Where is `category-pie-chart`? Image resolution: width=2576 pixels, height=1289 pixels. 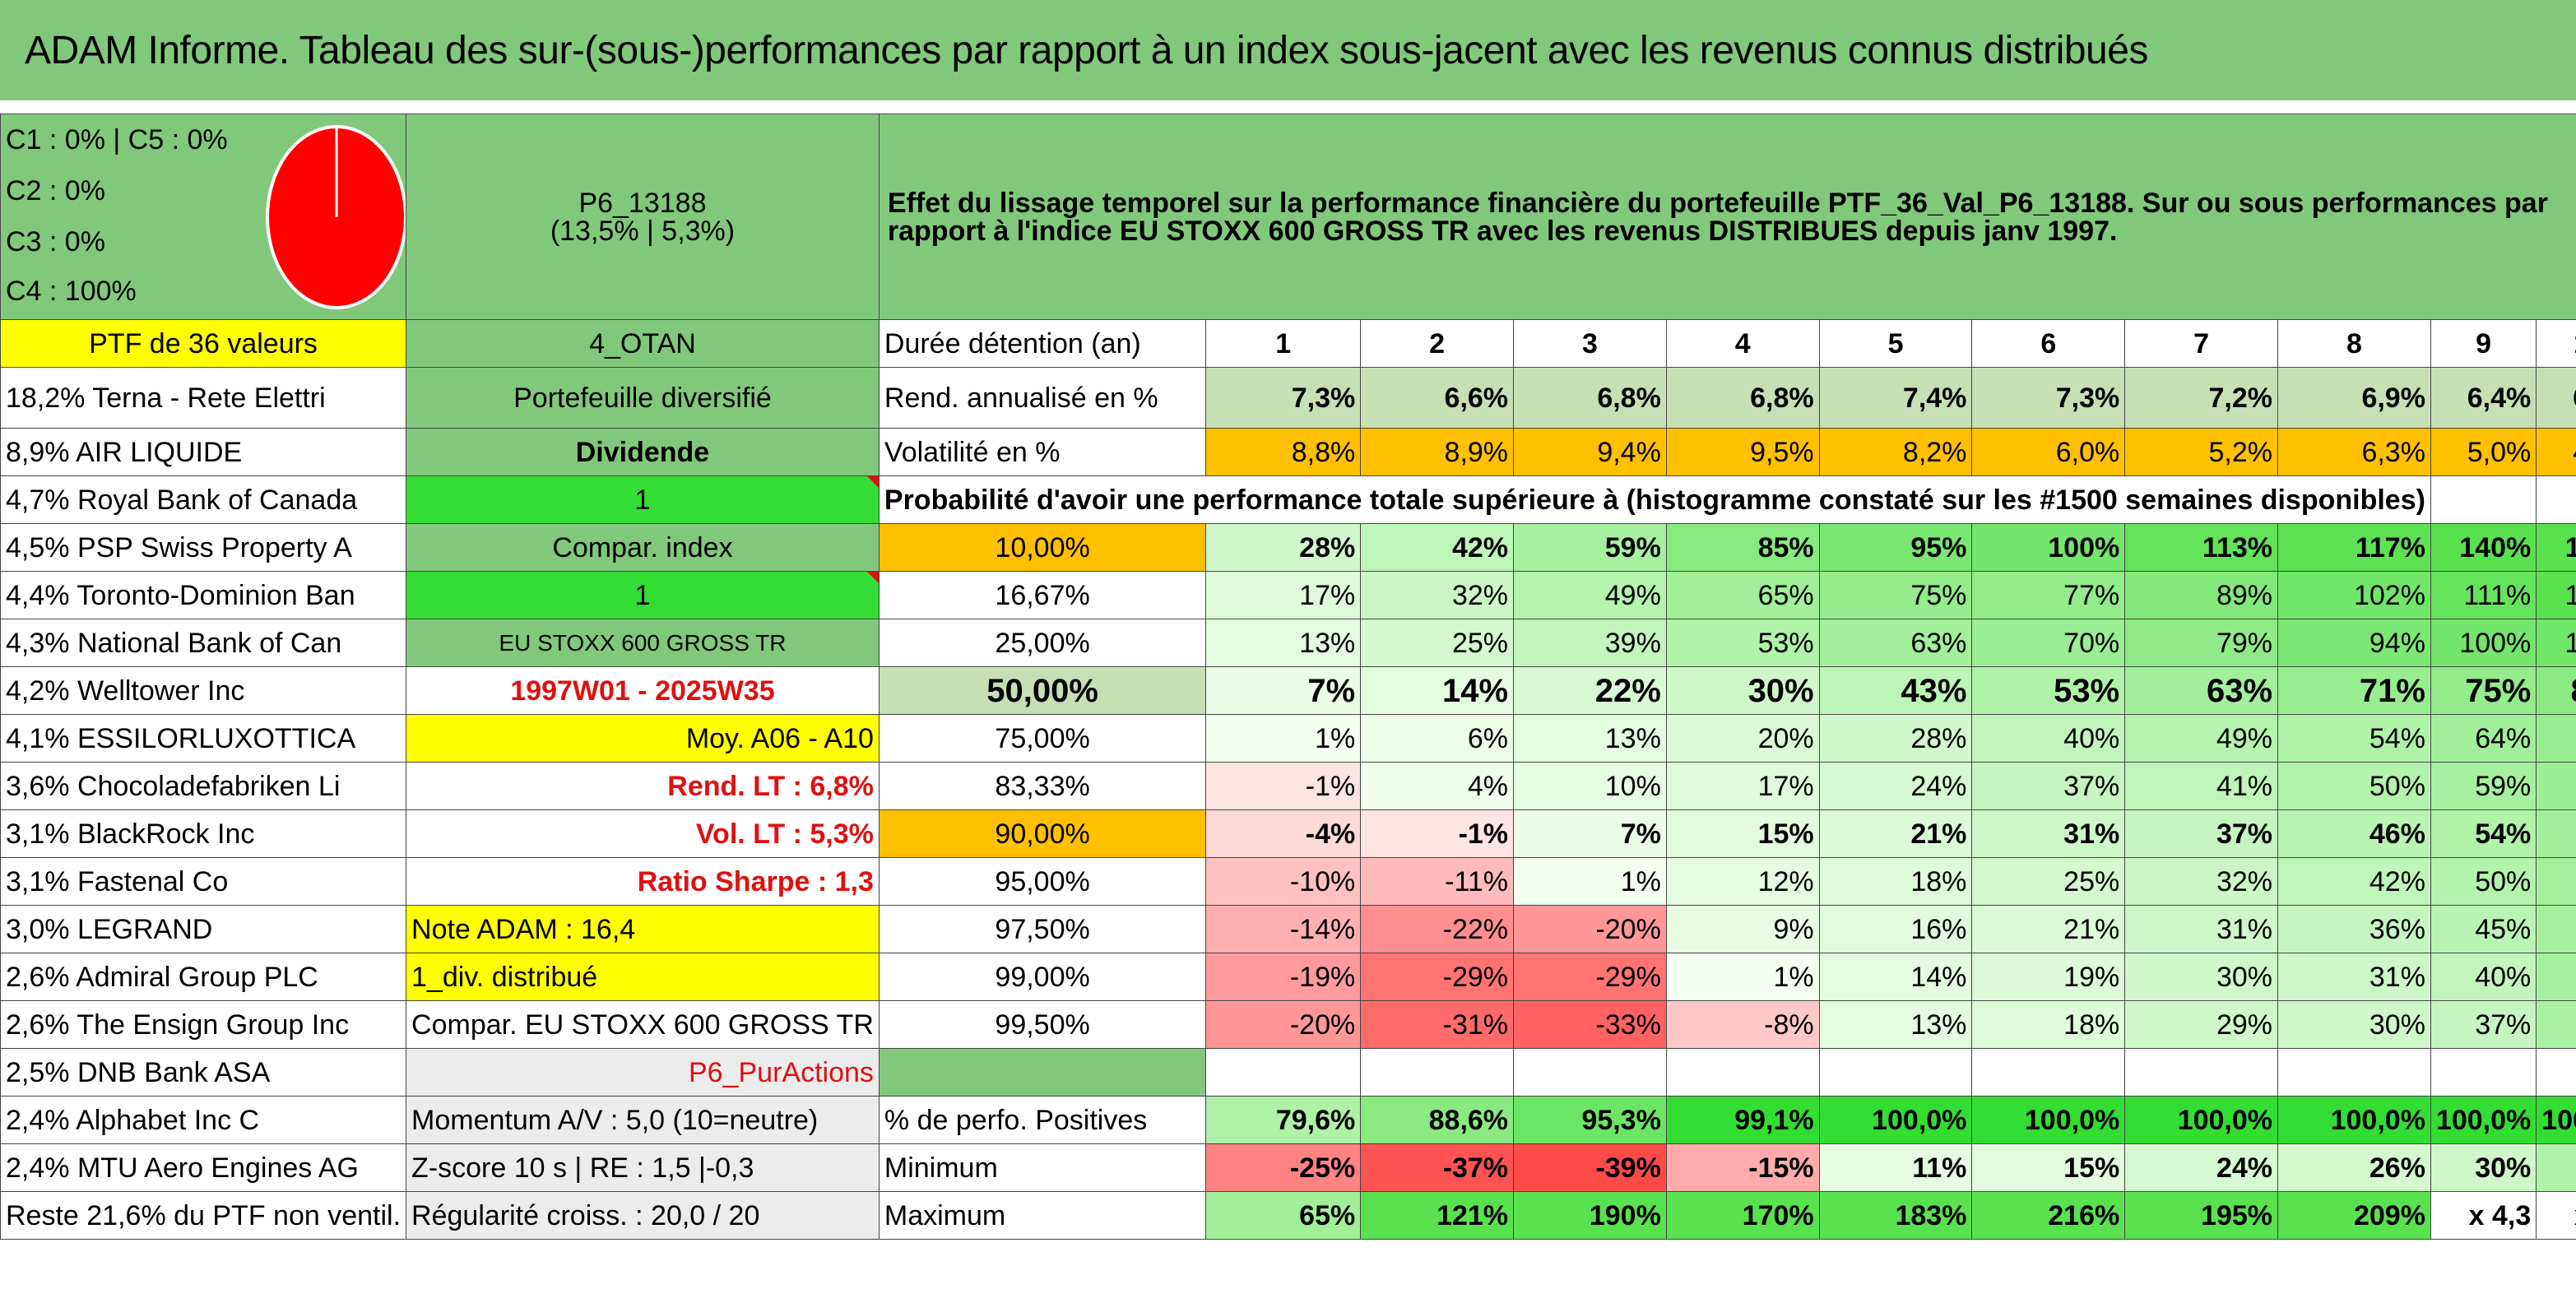 category-pie-chart is located at coordinates (336, 217).